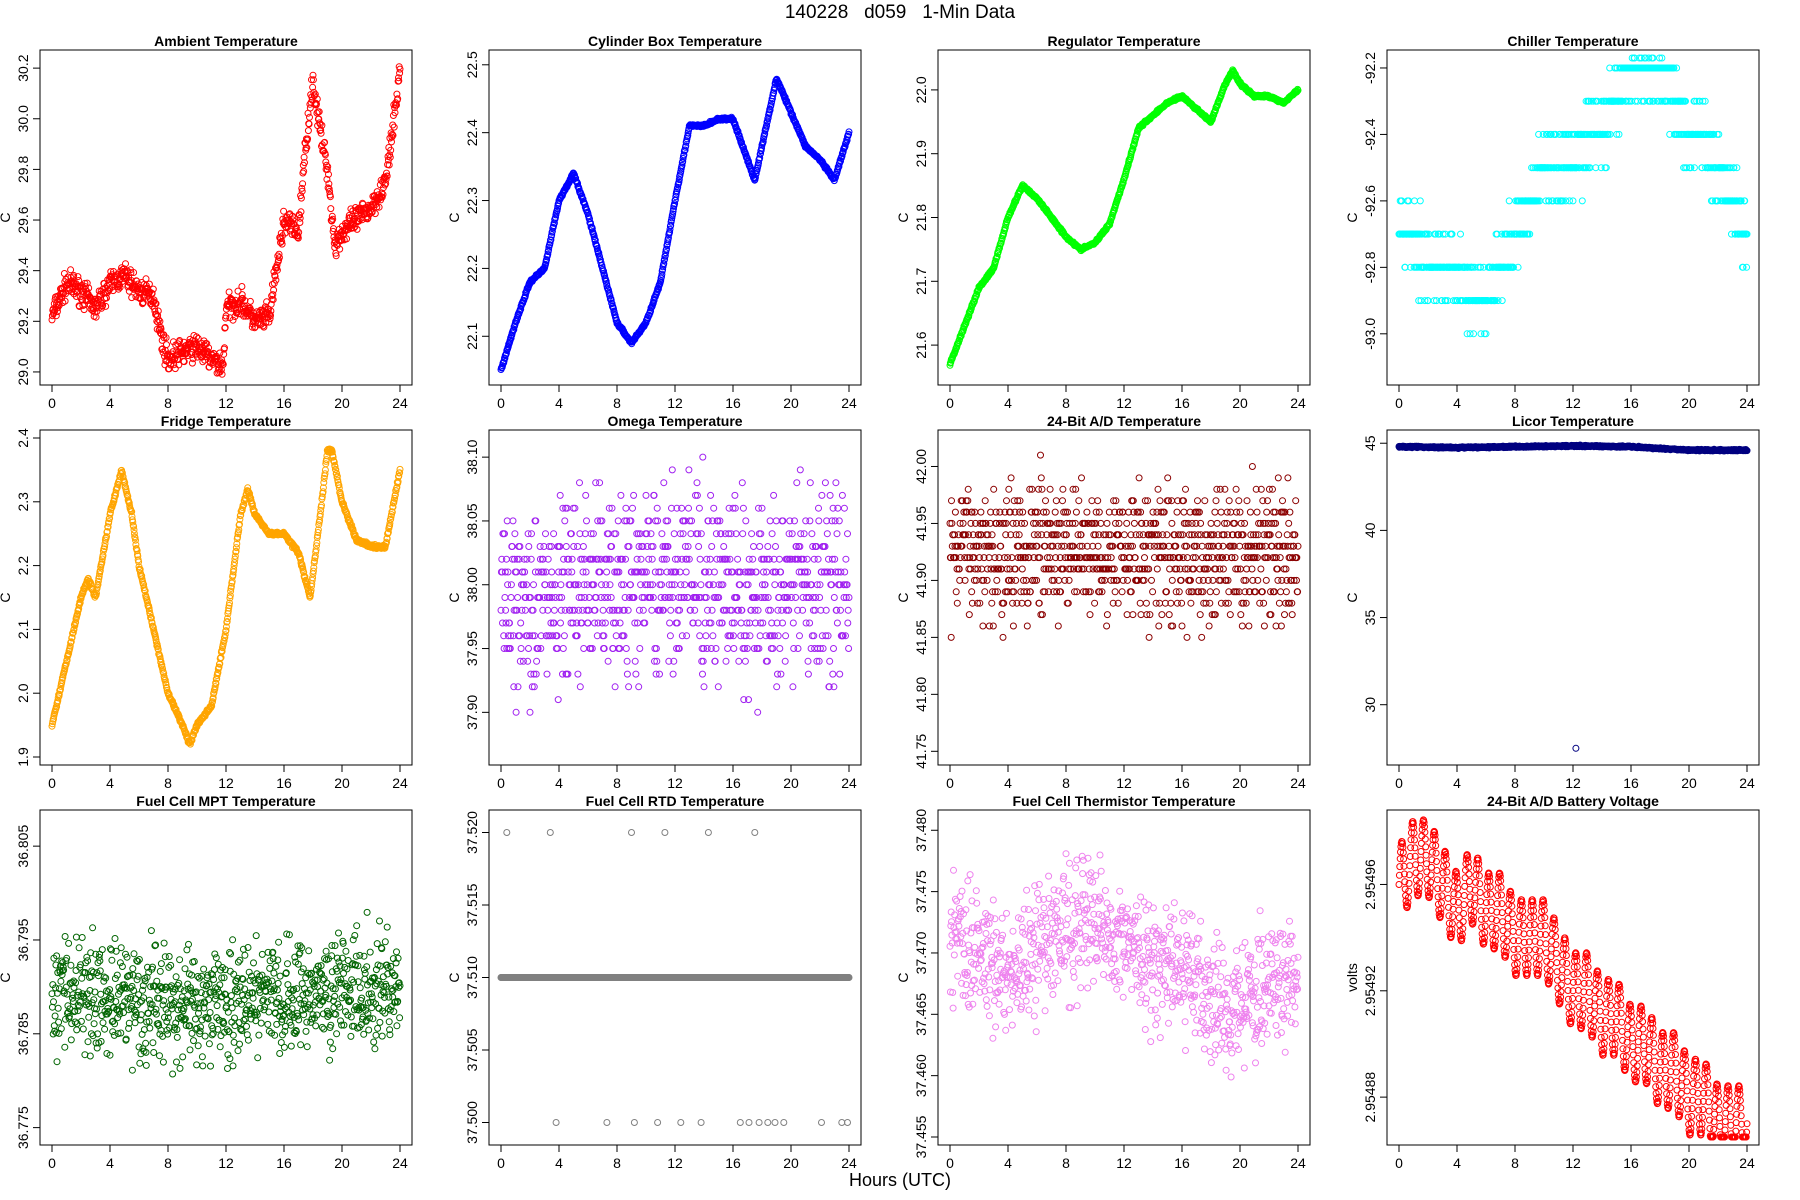  I want to click on y-tick-label: 2.3, so click(23, 502).